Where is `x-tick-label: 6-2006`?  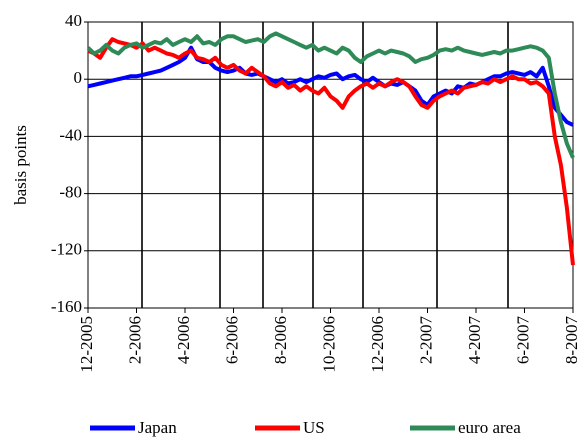
x-tick-label: 6-2006 is located at coordinates (231, 340).